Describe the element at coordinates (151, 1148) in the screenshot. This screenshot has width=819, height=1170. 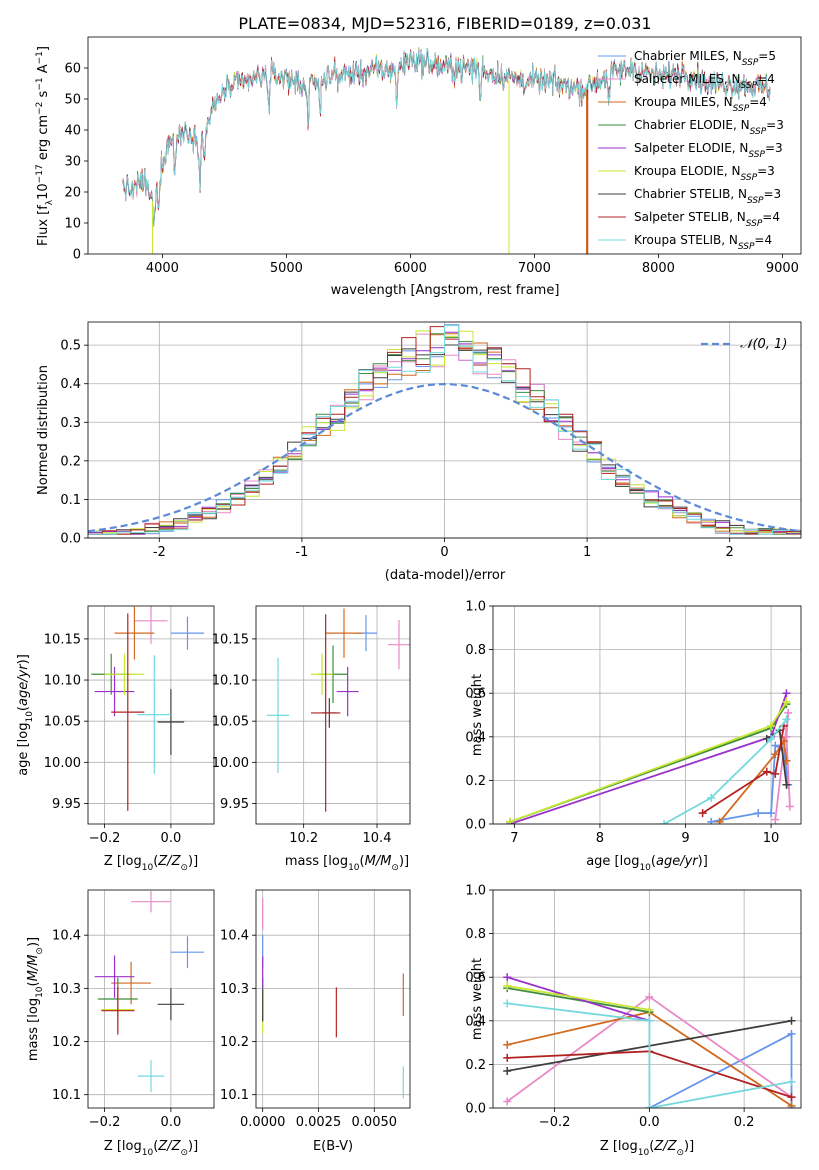
I see `axis-label-x-mass-vs-Z: Z [log10(Z/Z⊙)]` at that location.